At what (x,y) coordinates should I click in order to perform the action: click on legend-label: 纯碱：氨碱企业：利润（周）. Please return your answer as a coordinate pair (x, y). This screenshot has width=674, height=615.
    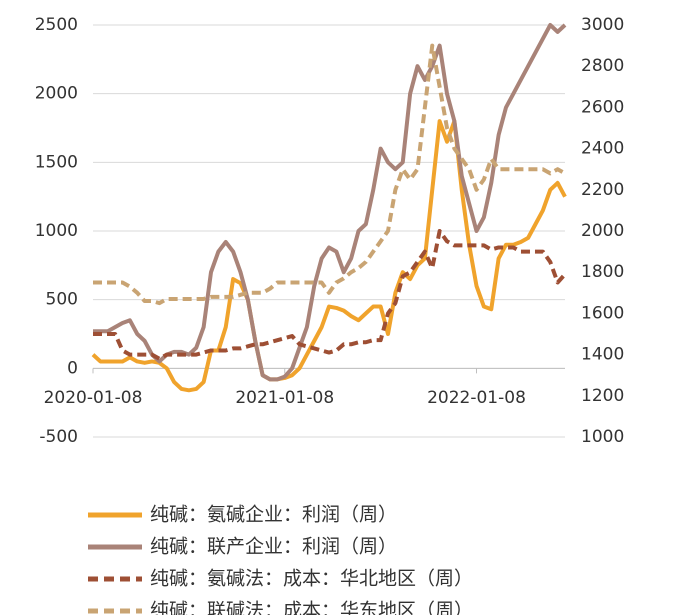
    Looking at the image, I should click on (273, 515).